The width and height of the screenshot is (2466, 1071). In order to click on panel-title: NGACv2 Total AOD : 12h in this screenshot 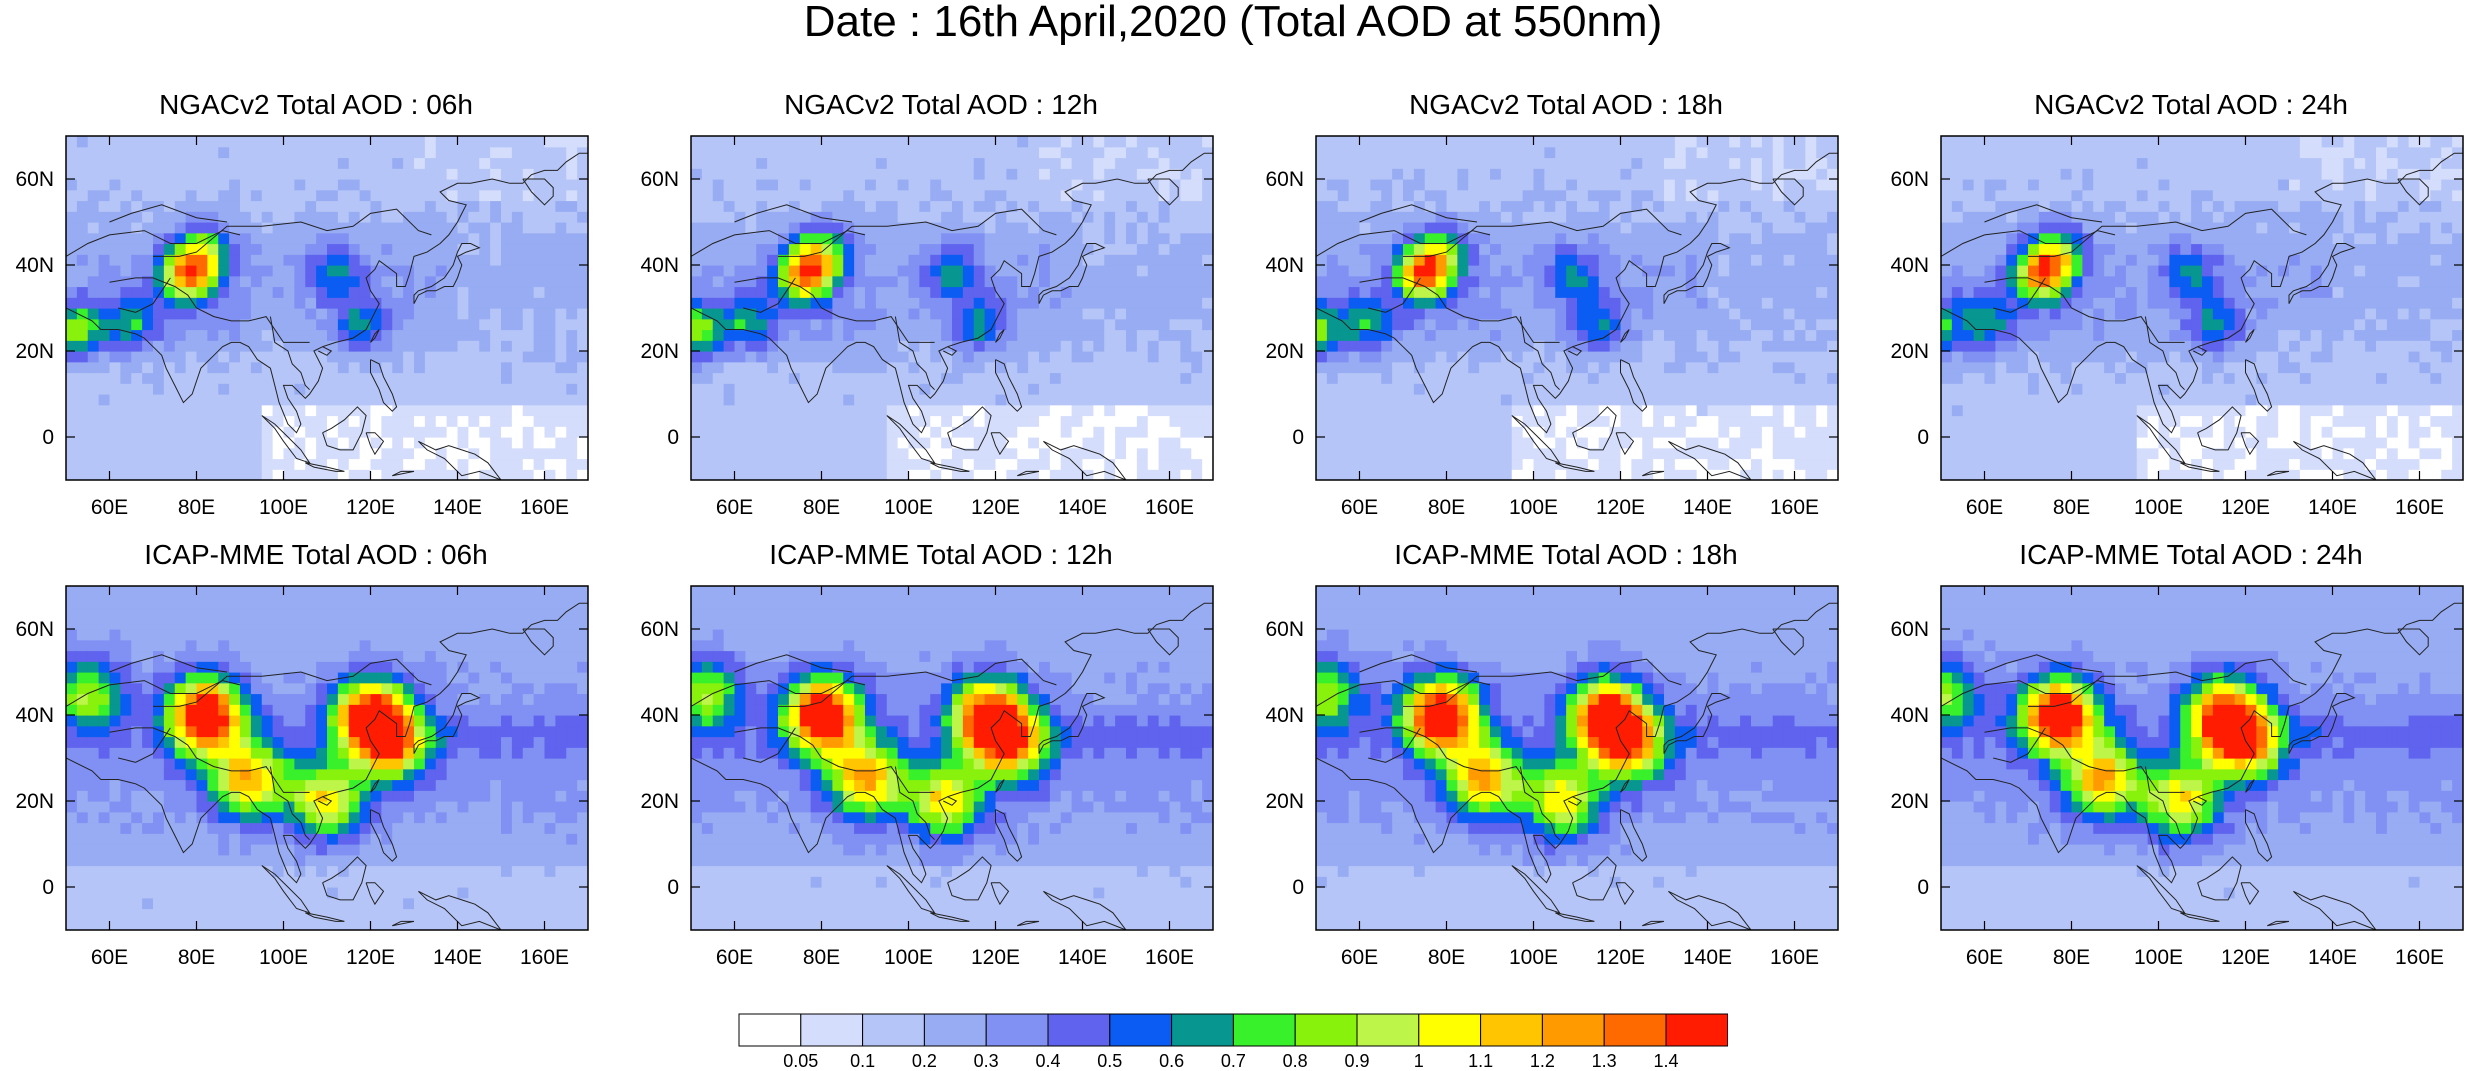, I will do `click(941, 104)`.